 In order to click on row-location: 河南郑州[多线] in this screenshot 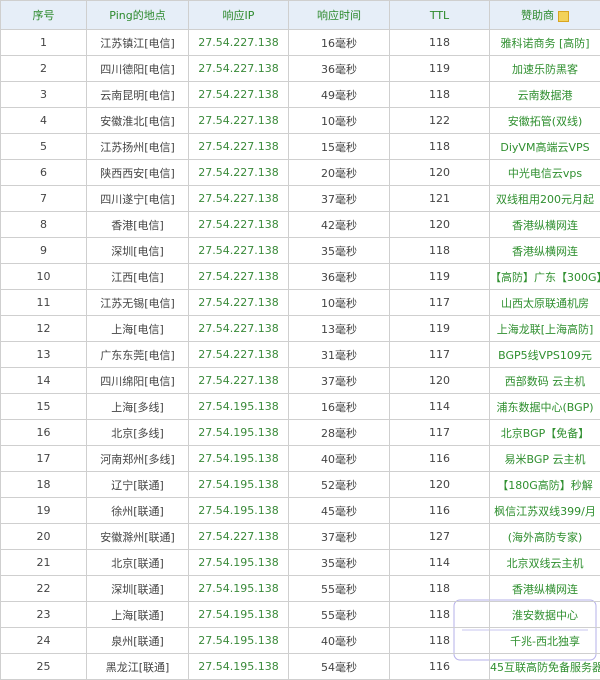, I will do `click(138, 459)`.